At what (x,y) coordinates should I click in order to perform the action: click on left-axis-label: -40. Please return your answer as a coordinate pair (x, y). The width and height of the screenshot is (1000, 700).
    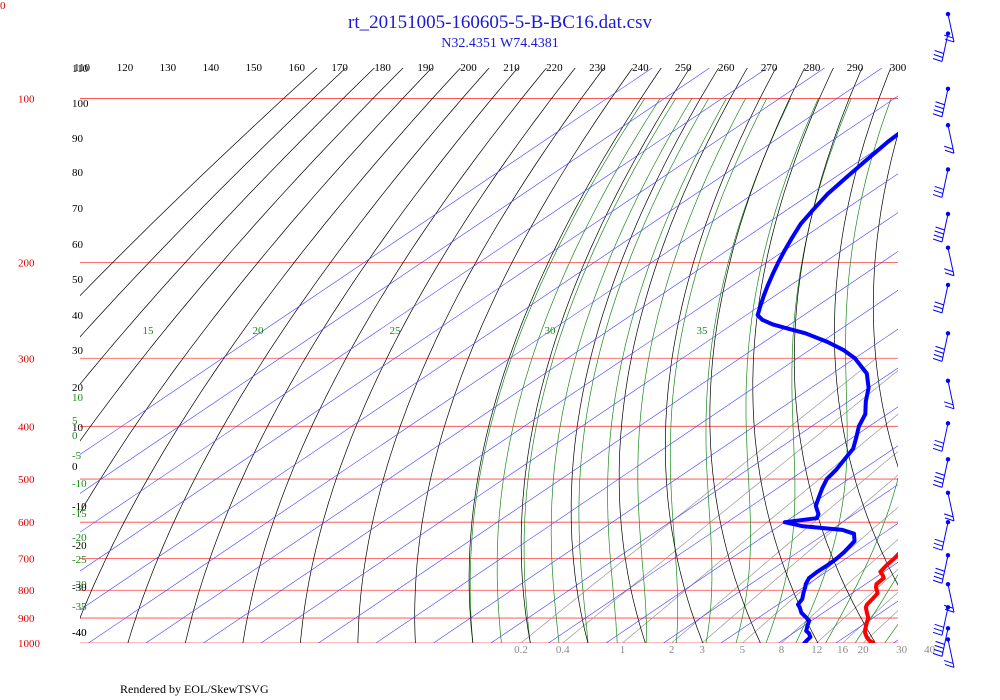
    Looking at the image, I should click on (79, 633).